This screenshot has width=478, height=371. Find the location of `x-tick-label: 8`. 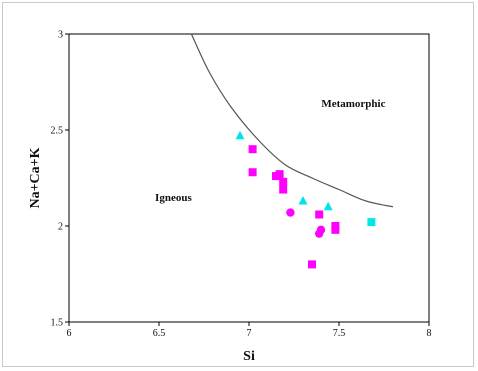

x-tick-label: 8 is located at coordinates (429, 333).